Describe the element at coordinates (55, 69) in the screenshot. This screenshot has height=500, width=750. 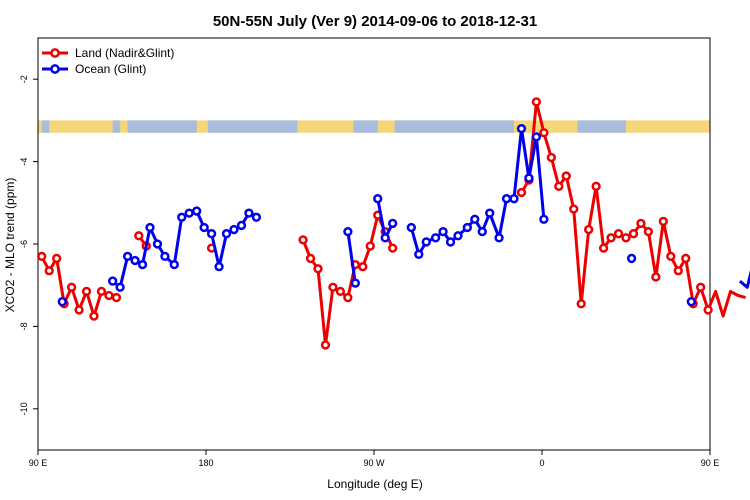
I see `legend-marker` at that location.